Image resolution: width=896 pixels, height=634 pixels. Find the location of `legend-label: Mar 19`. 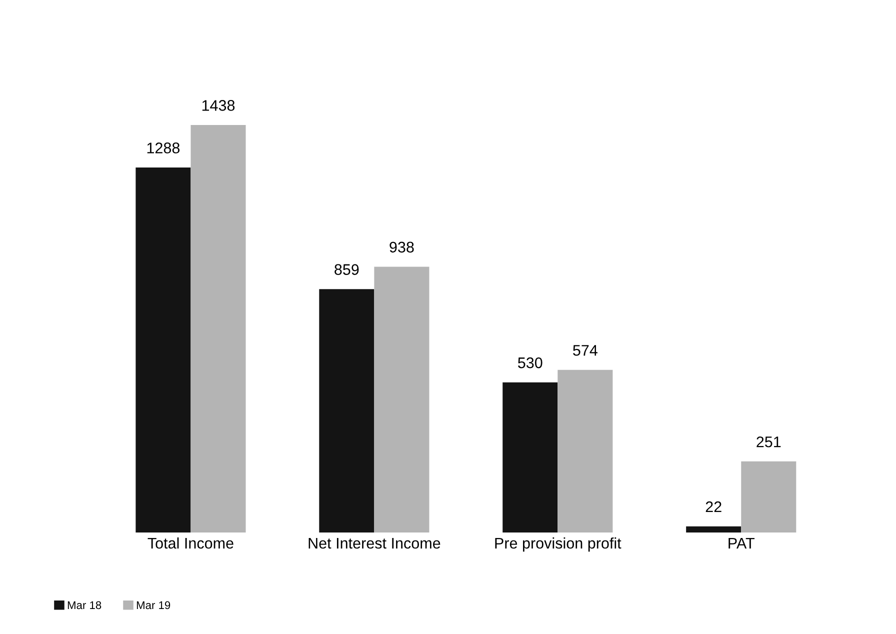

legend-label: Mar 19 is located at coordinates (153, 605).